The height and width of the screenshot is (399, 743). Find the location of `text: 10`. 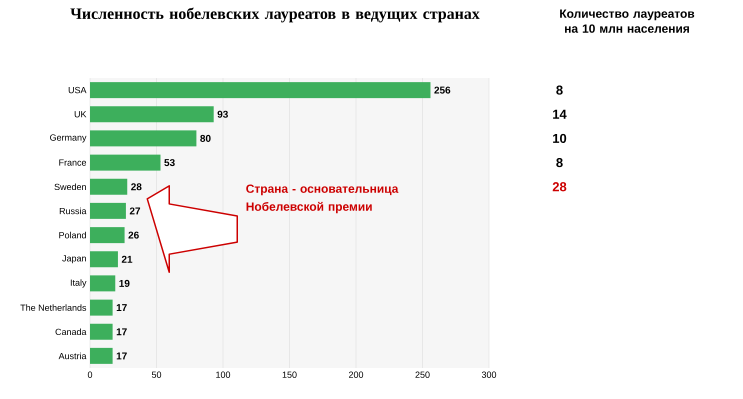

text: 10 is located at coordinates (559, 139).